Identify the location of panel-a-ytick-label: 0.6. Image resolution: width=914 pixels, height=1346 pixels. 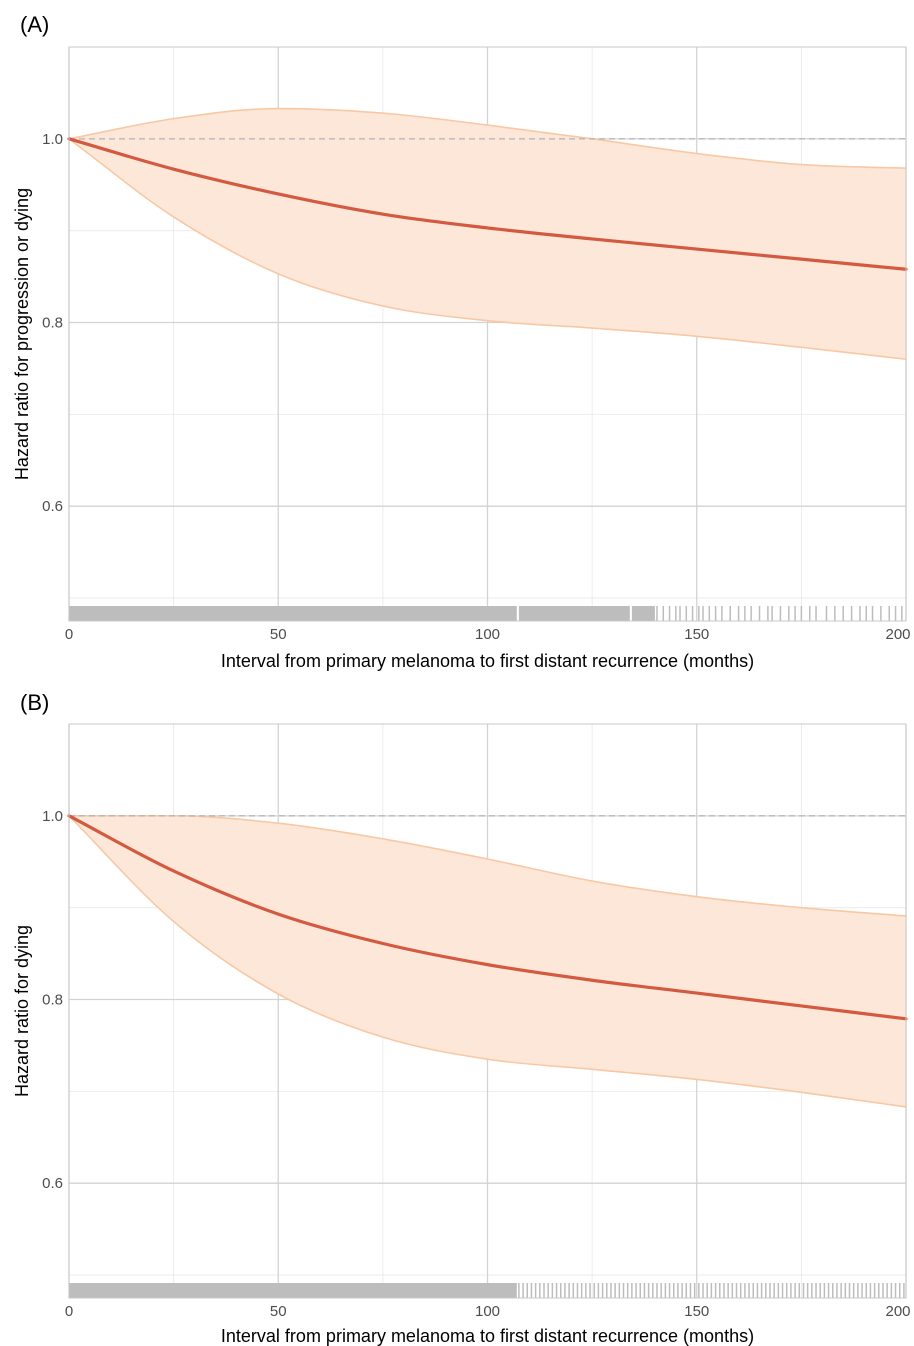
(52, 506).